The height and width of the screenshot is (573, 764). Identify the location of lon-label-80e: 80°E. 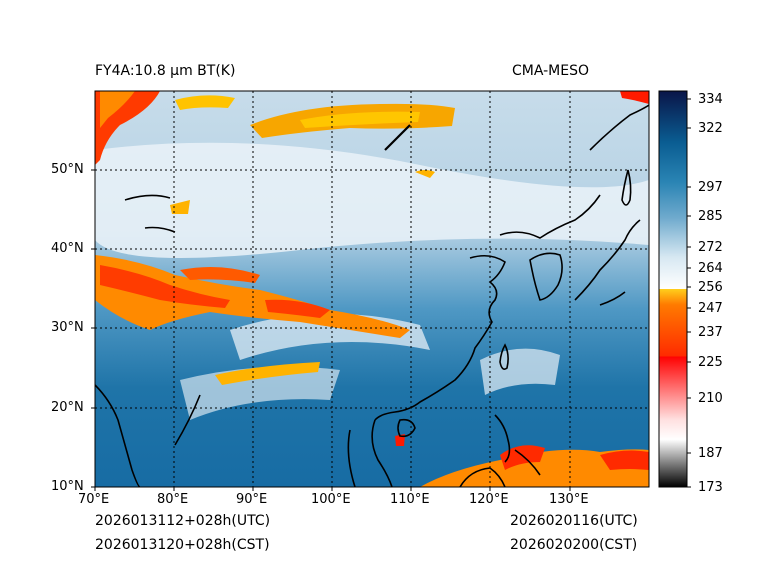
(173, 499).